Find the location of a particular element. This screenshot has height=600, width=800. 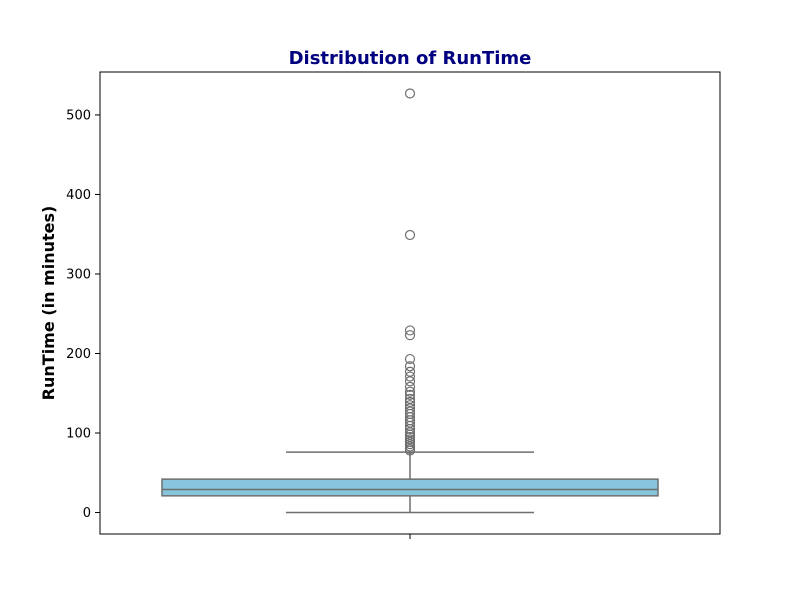

y-axis-label: RunTime (in minutes) is located at coordinates (48, 303).